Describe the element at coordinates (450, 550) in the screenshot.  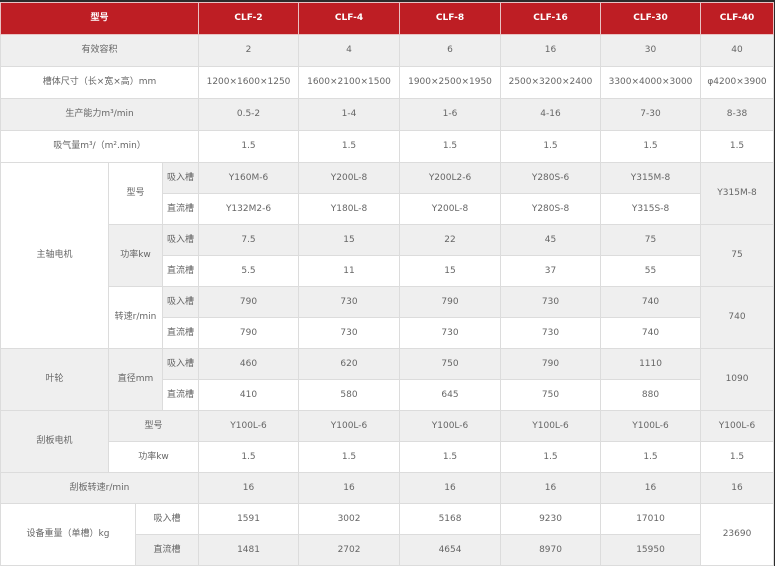
I see `weight-direct-value: 4654` at that location.